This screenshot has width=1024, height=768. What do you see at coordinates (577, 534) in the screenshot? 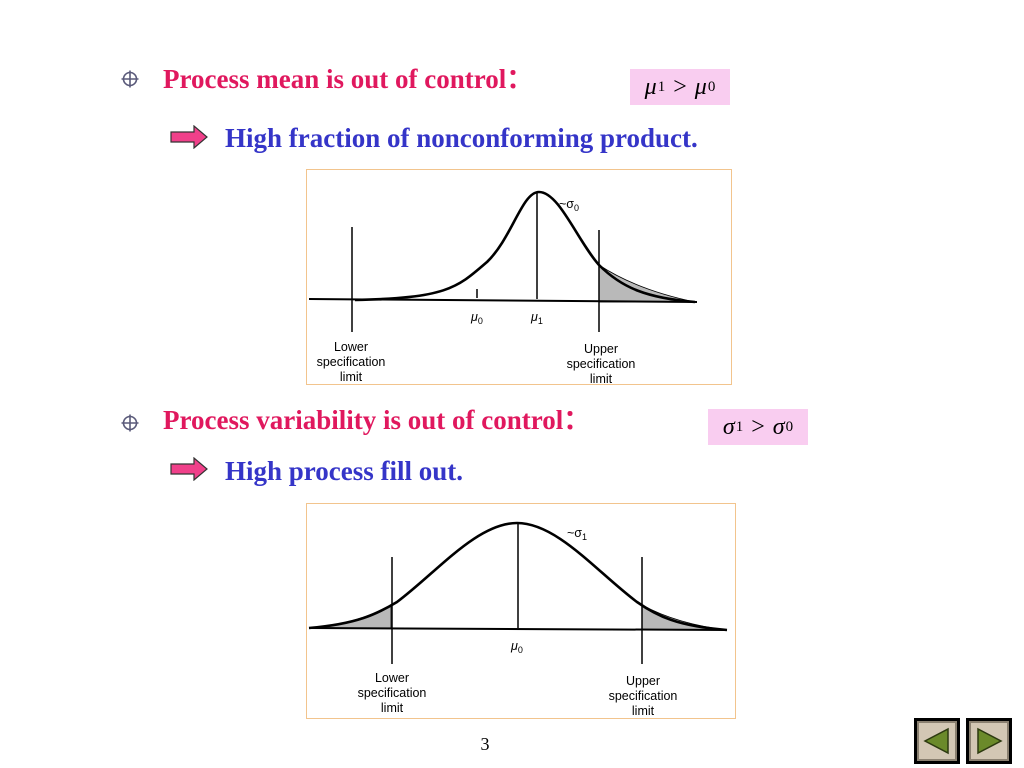
I see `svg-text: ~σ1` at bounding box center [577, 534].